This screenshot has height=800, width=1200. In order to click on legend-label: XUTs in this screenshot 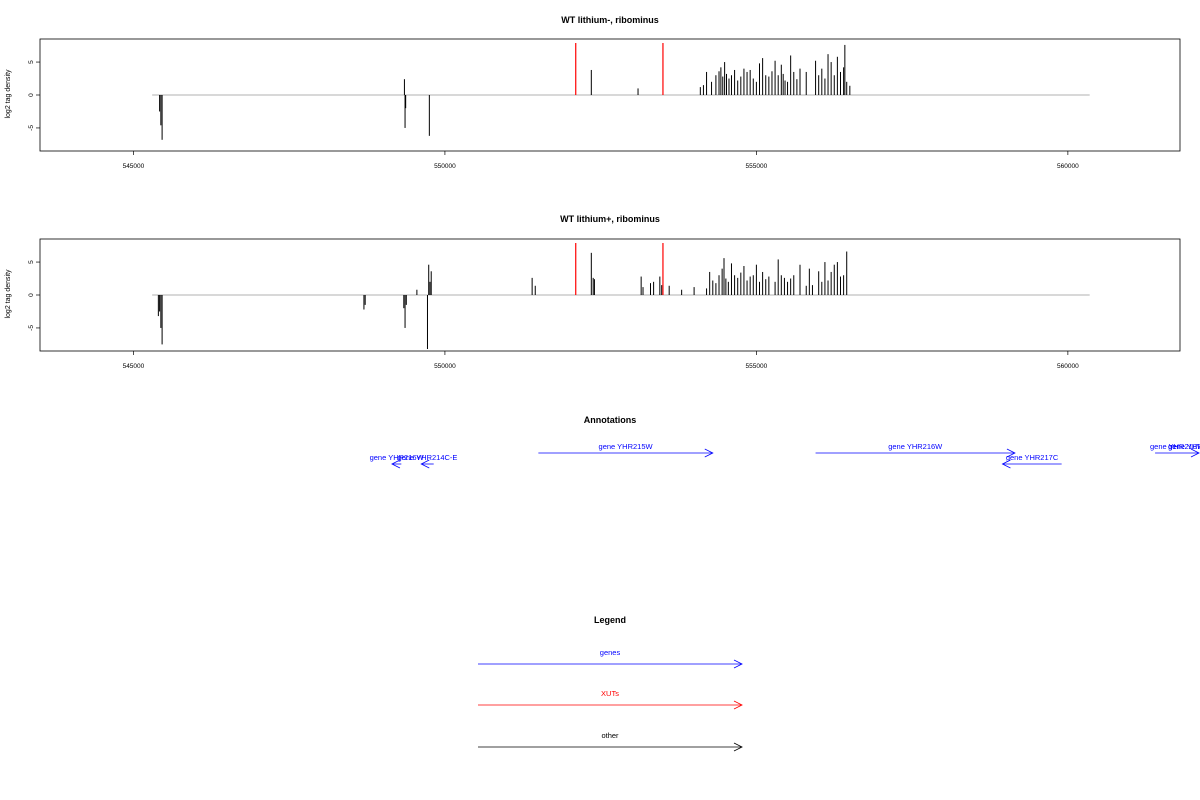, I will do `click(610, 693)`.